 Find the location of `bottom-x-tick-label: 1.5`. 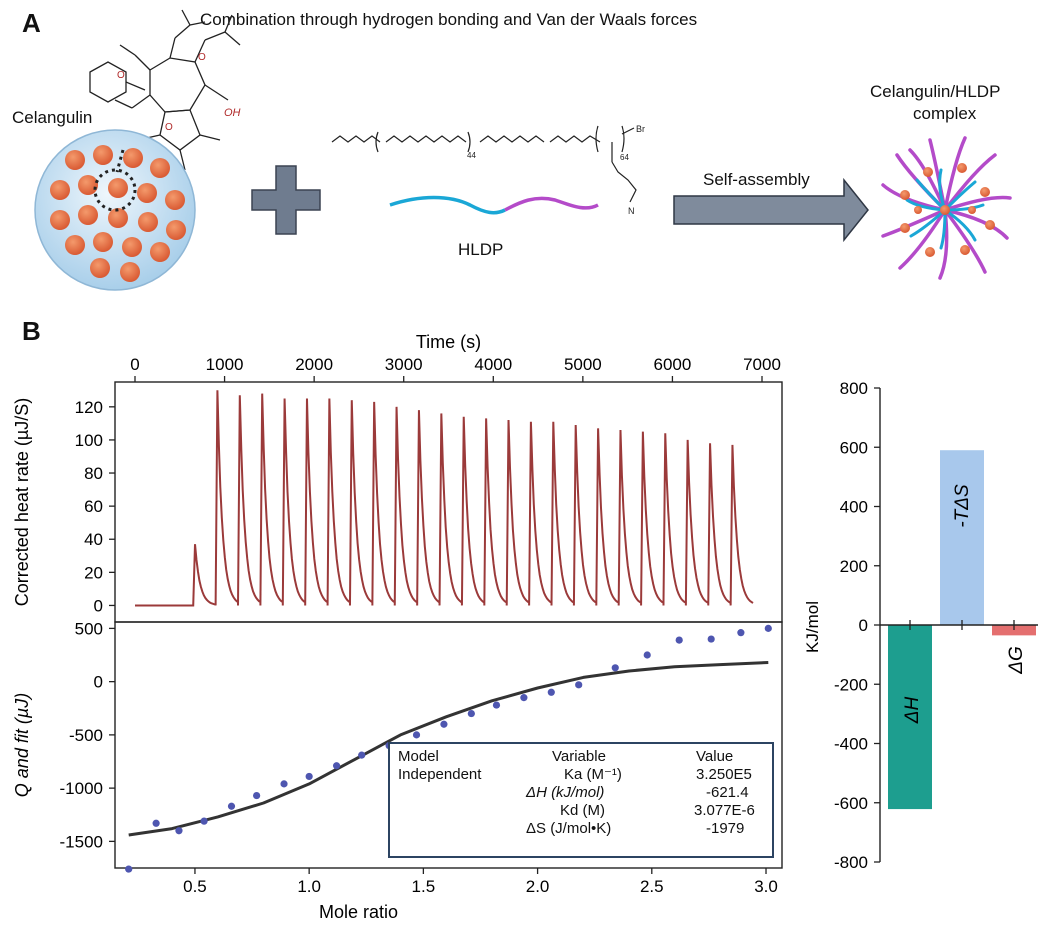

bottom-x-tick-label: 1.5 is located at coordinates (424, 886).